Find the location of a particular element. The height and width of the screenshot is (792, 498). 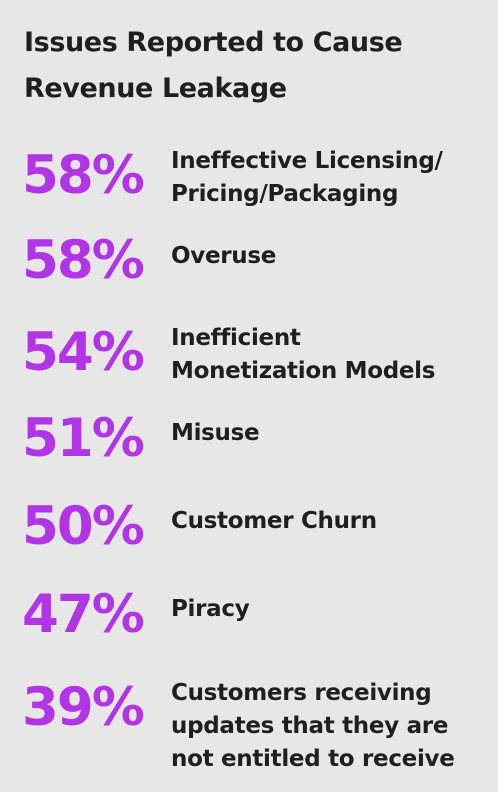

stat-row-misuse: 51% Misuse is located at coordinates (257, 439).